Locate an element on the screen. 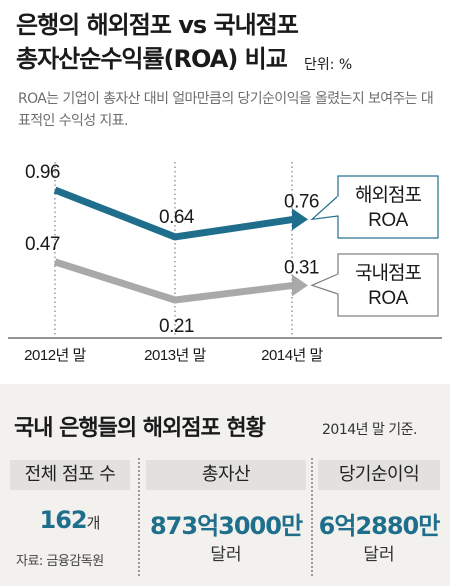 The width and height of the screenshot is (450, 586). chart-x-axis: 2012년 말 2013년 말 2014년 말 is located at coordinates (225, 350).